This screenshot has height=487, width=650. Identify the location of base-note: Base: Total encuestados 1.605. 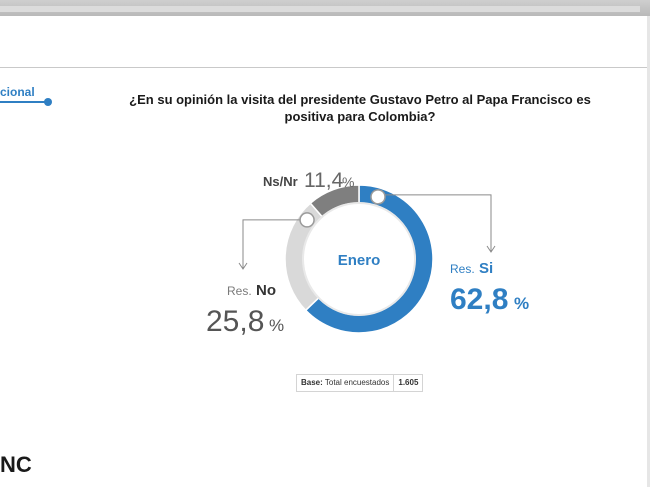
(360, 383).